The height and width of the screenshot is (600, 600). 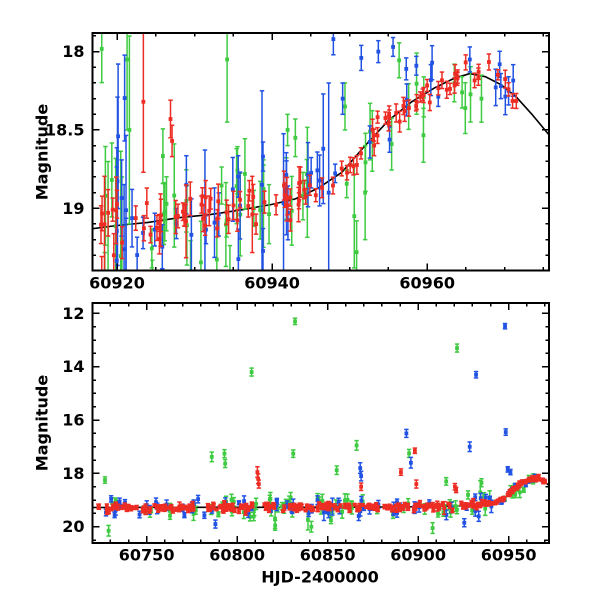 What do you see at coordinates (73, 313) in the screenshot?
I see `y-tick-label: 12` at bounding box center [73, 313].